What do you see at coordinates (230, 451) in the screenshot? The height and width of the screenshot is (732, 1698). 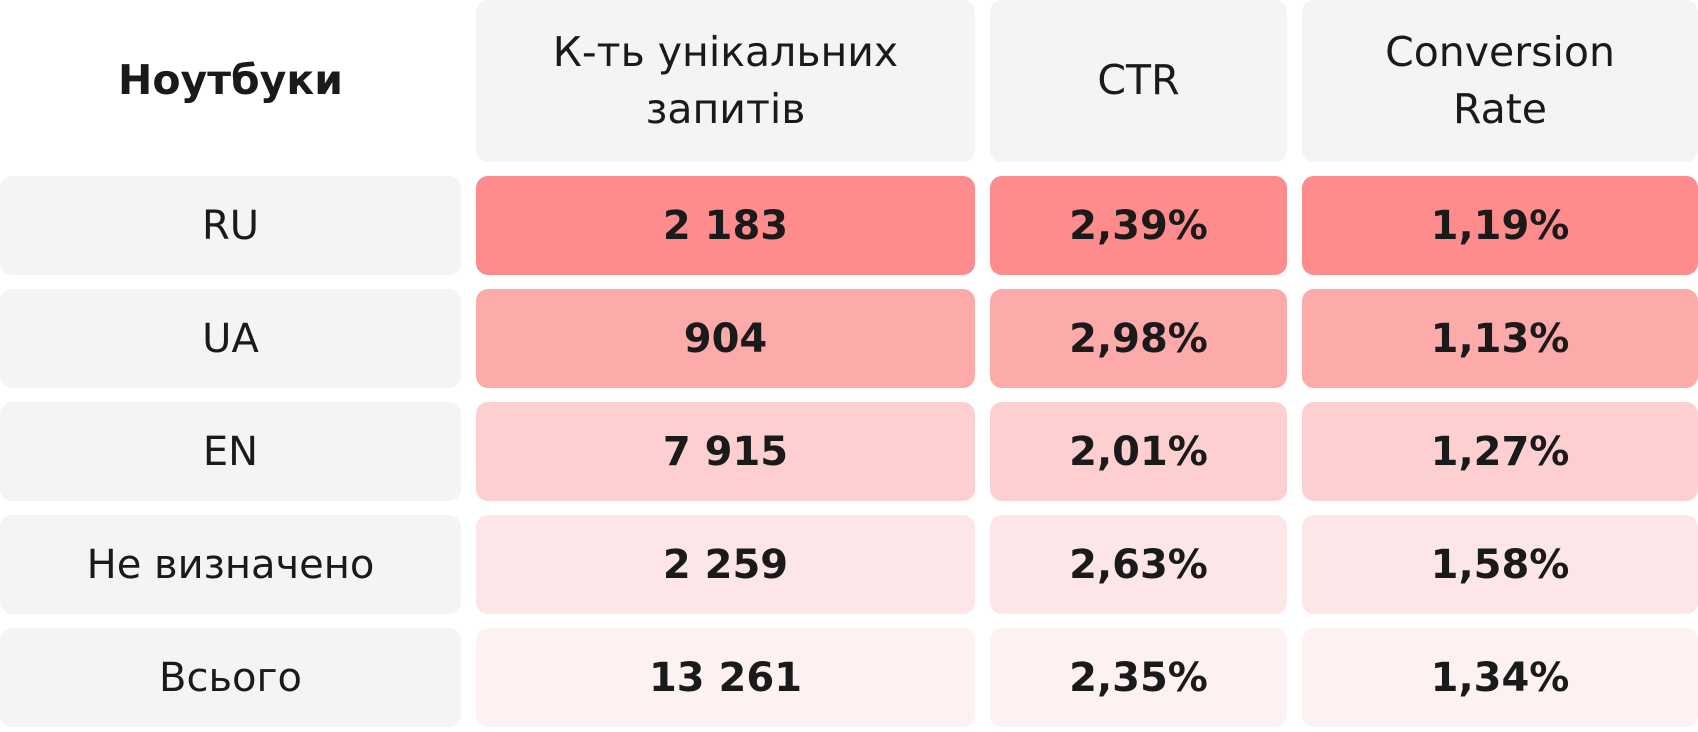 I see `row-label: EN` at bounding box center [230, 451].